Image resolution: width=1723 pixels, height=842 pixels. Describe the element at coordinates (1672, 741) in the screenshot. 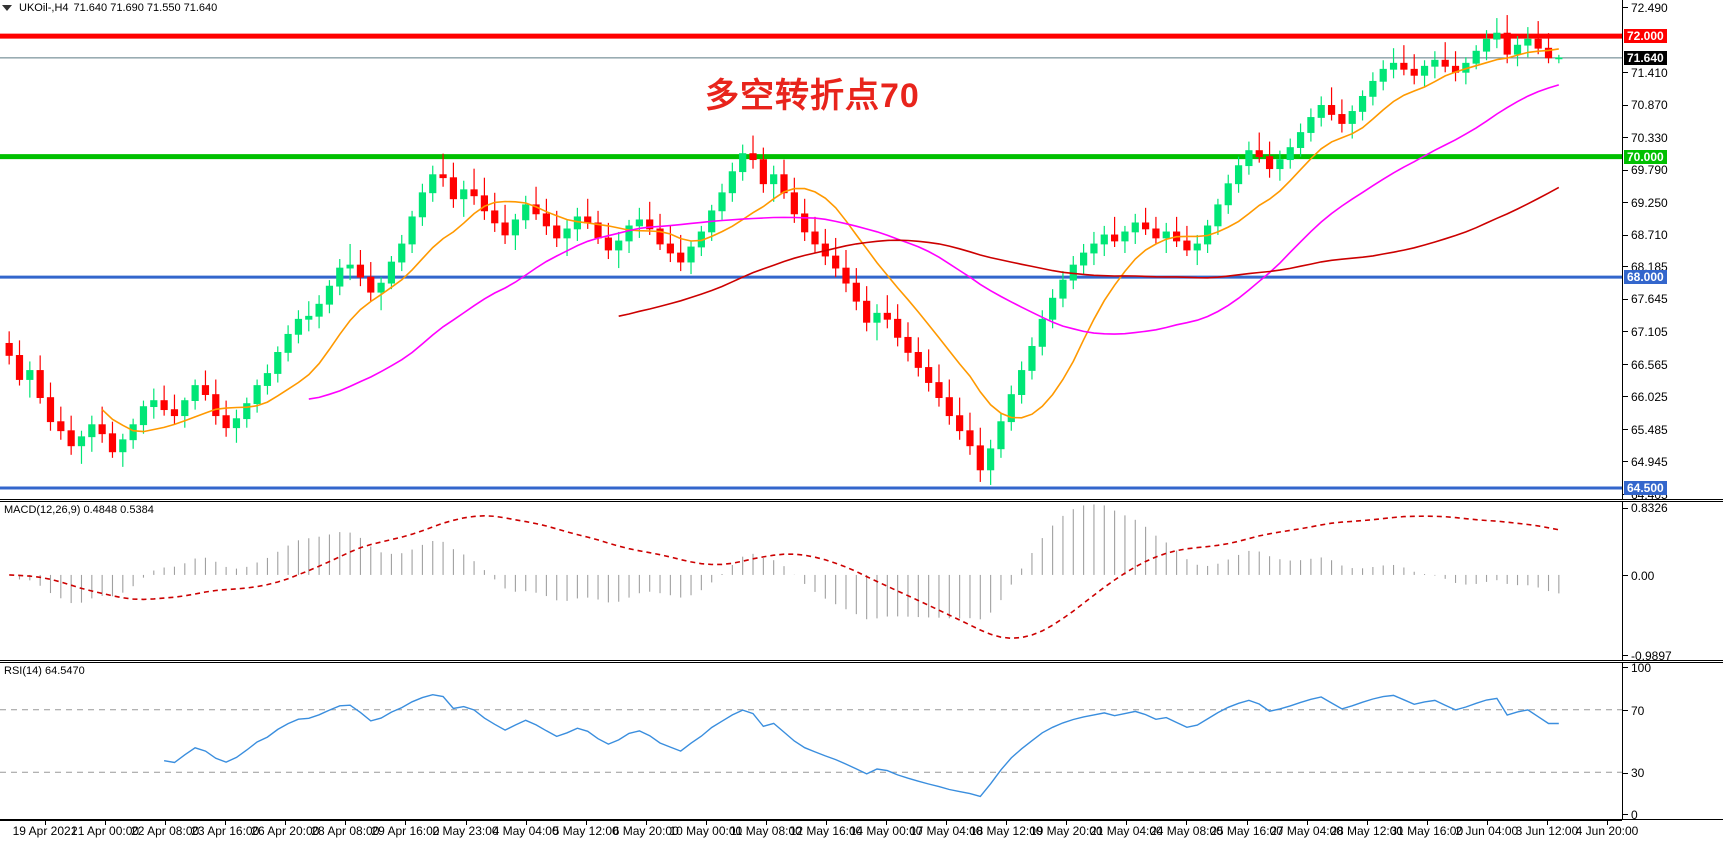

I see `rsi-axis: 100 70 30 0` at that location.